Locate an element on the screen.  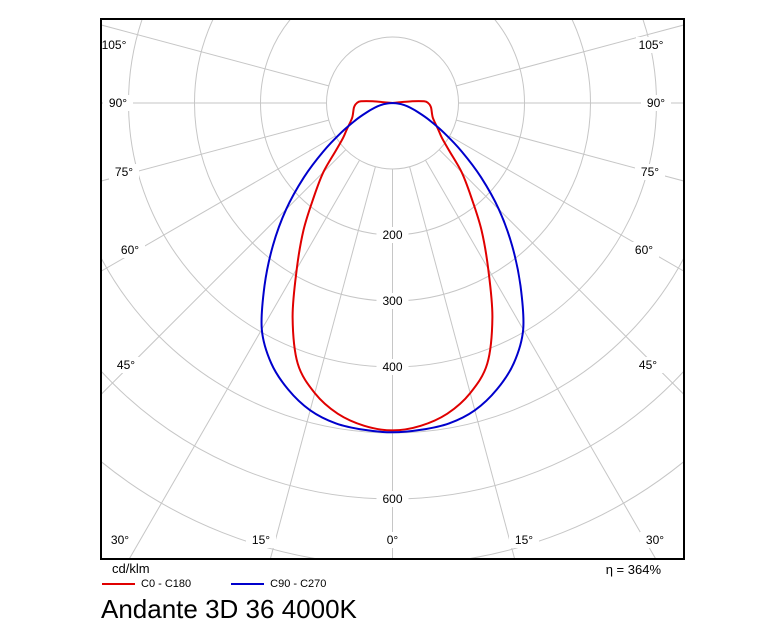
angle-label-30-right: 30° is located at coordinates (655, 540).